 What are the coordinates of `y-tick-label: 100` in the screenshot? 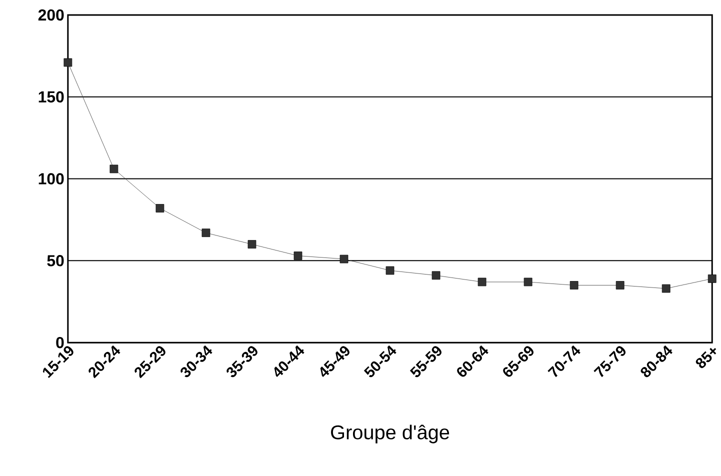 It's located at (51, 178).